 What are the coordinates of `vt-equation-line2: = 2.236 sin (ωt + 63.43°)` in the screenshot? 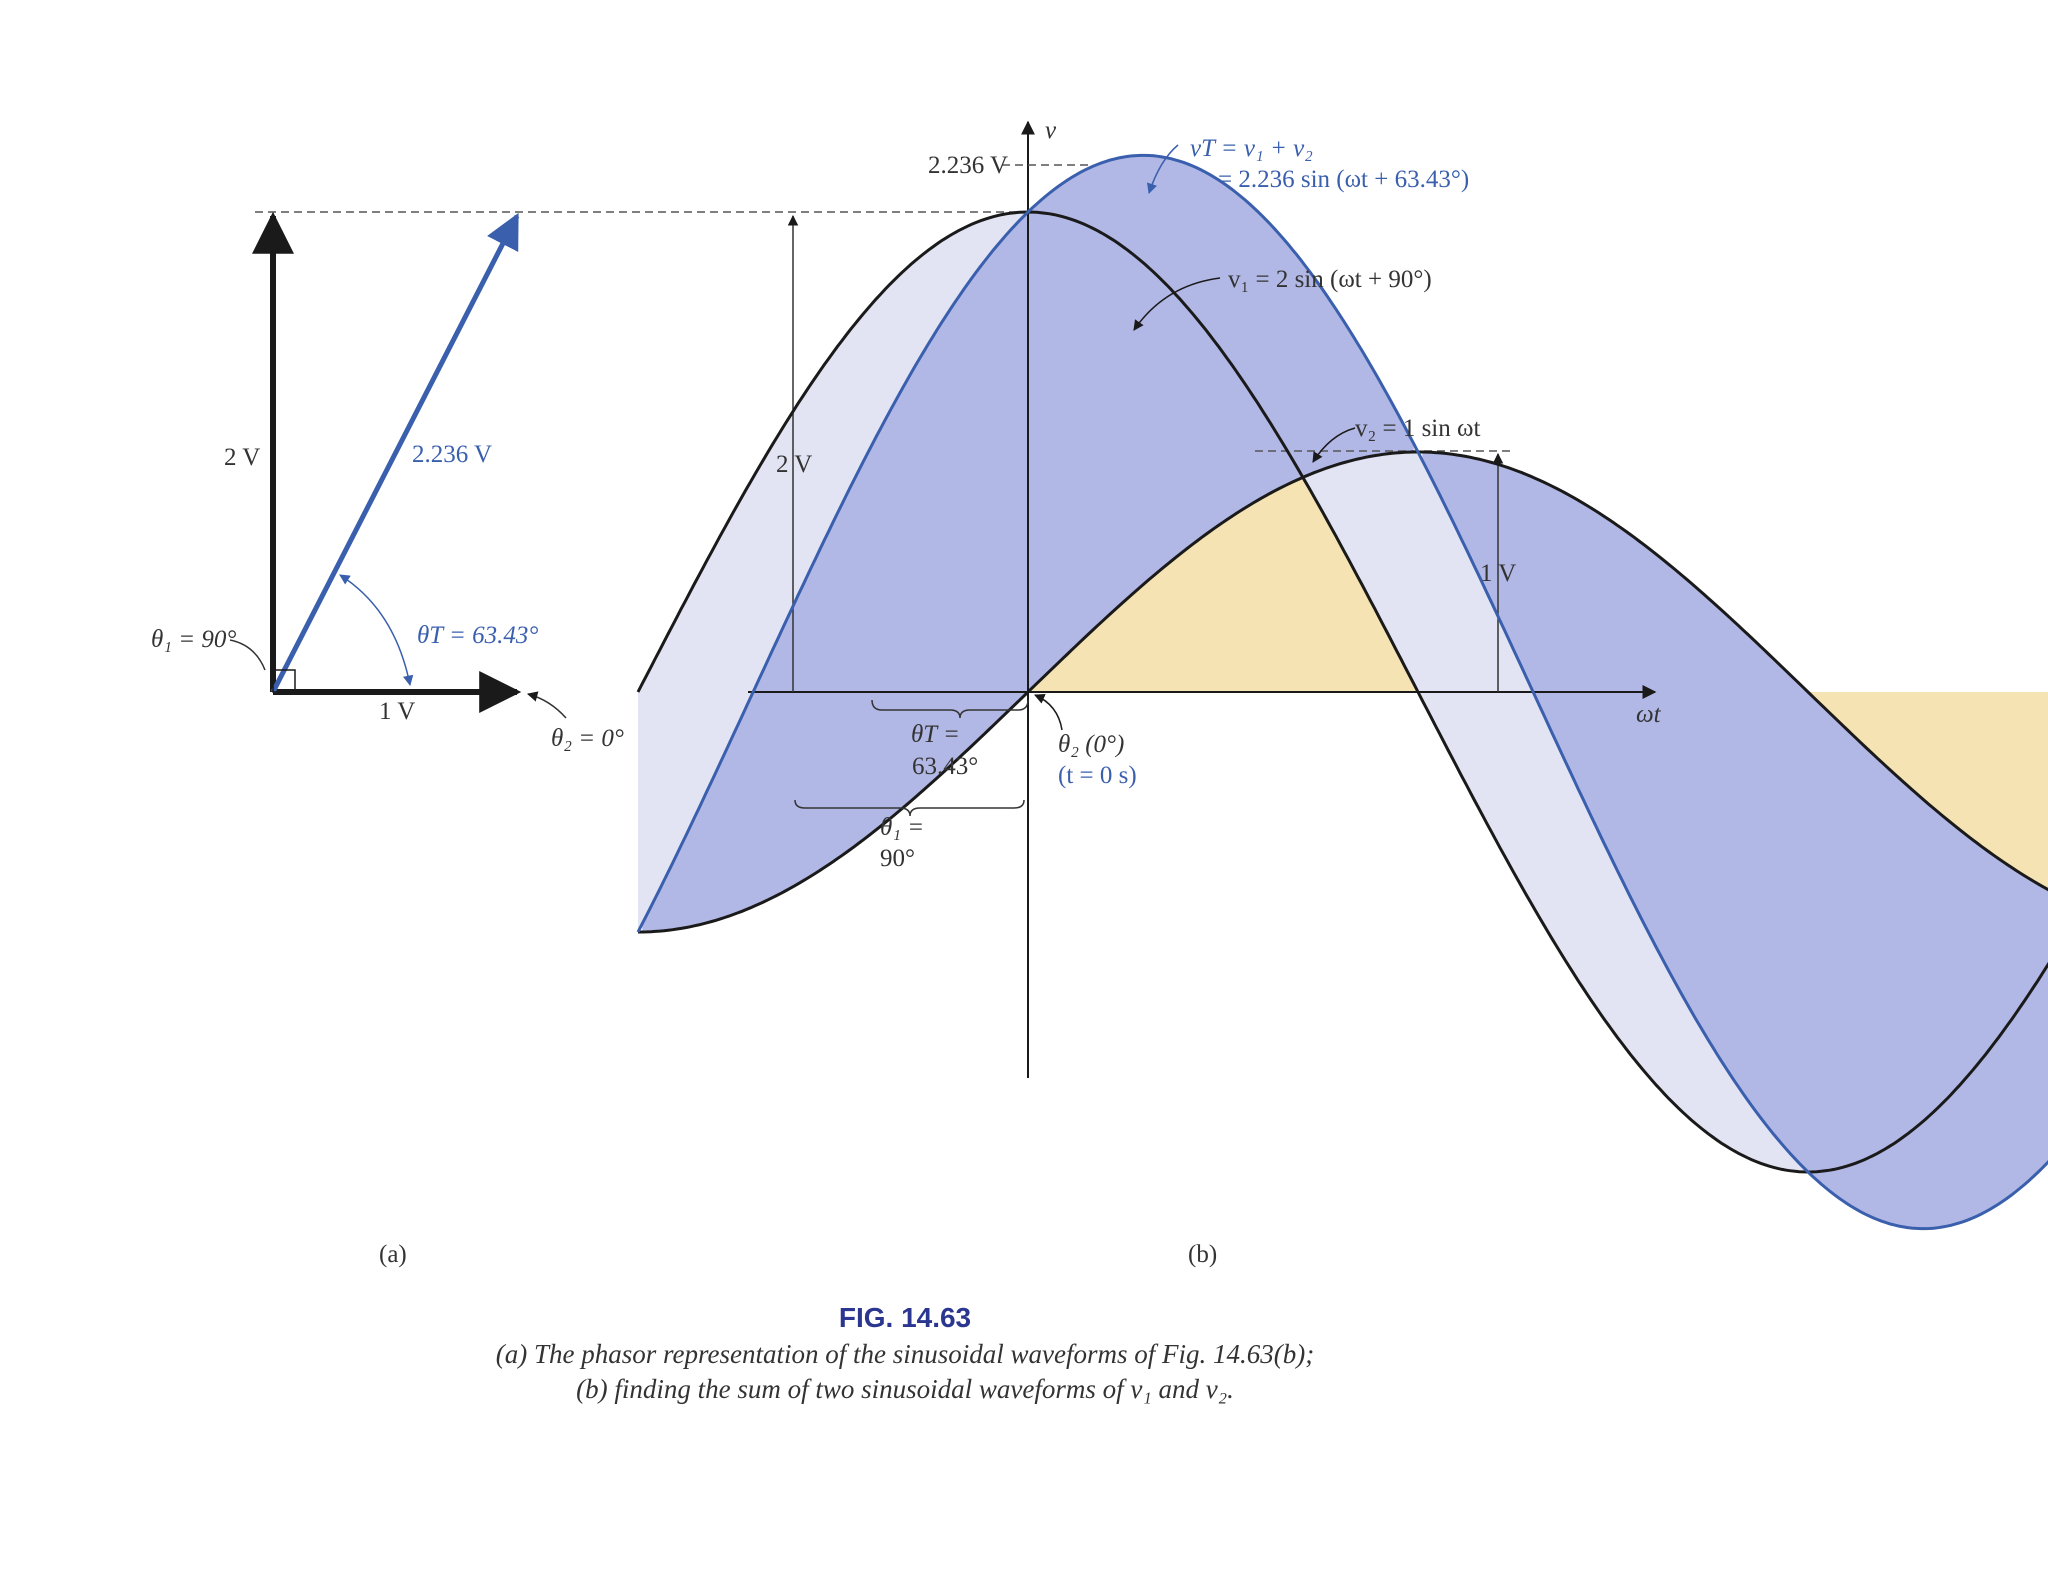 It's located at (1343, 179).